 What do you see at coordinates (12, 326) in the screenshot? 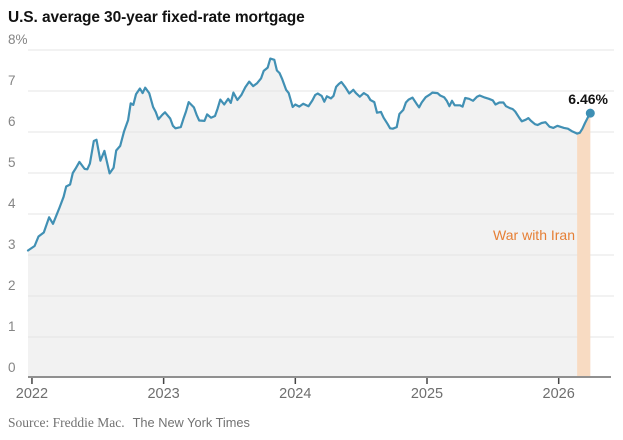
I see `y-axis-label: 1` at bounding box center [12, 326].